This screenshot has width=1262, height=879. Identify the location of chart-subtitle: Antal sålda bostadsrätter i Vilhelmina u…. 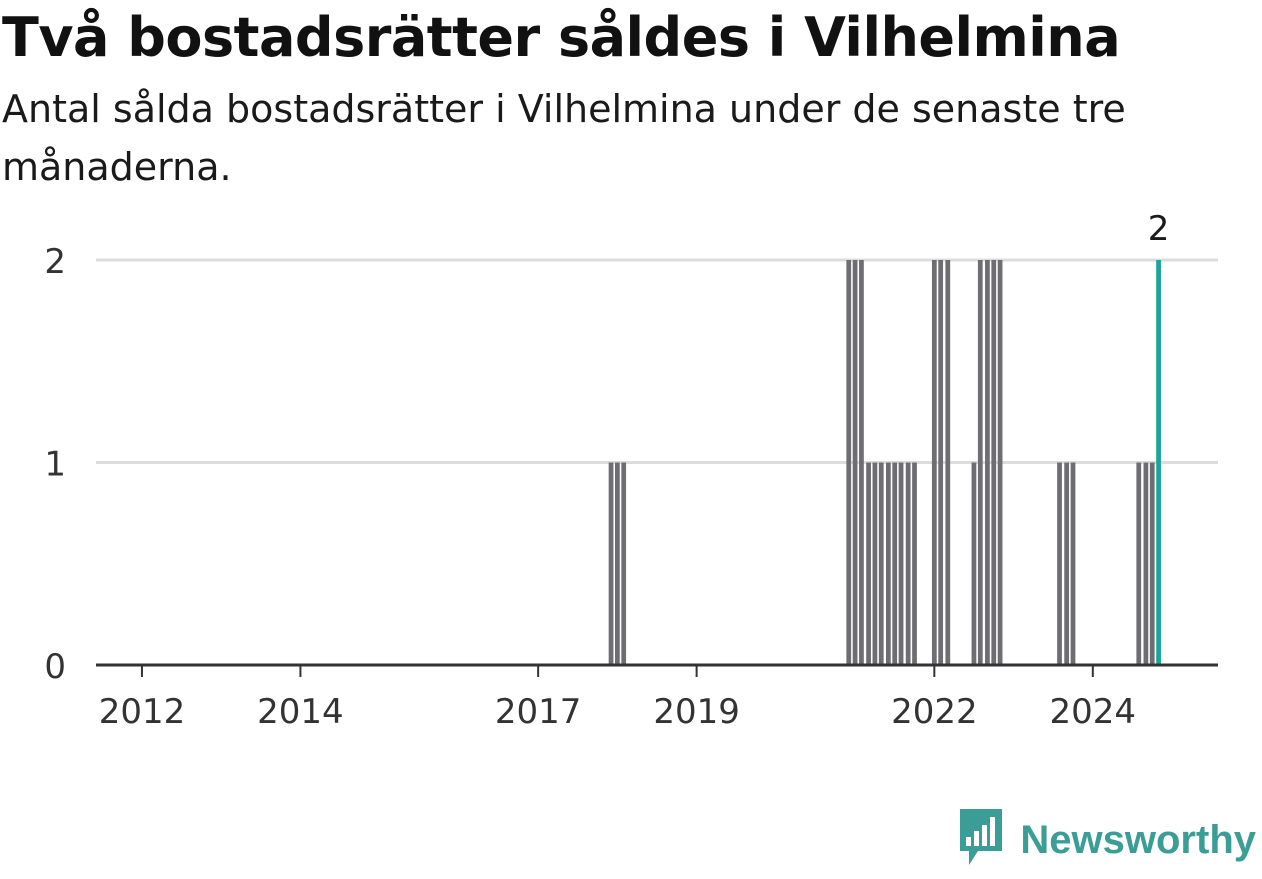
(564, 138).